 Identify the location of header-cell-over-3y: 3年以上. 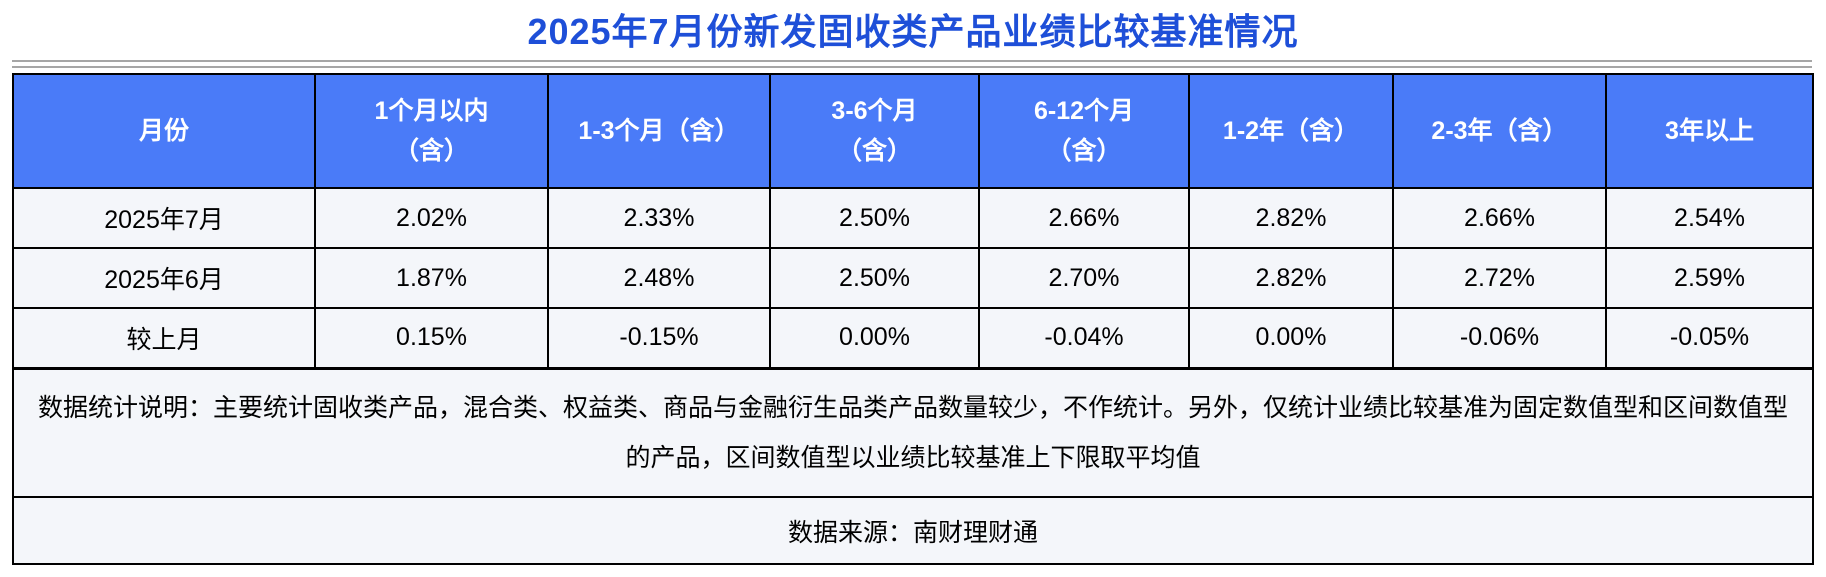
(1709, 131).